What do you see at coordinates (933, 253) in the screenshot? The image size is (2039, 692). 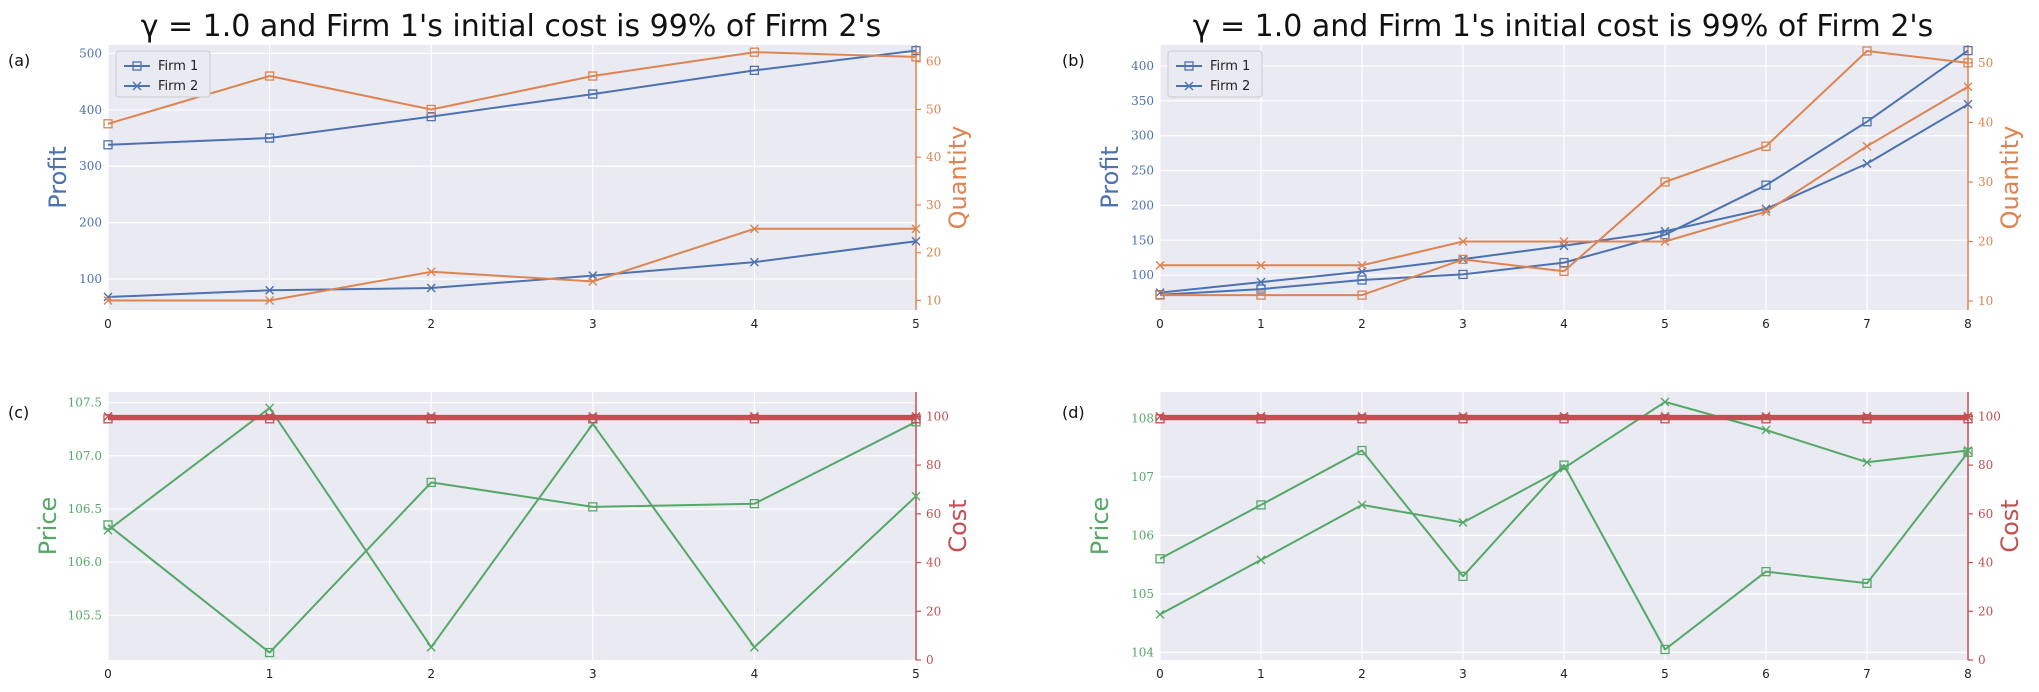 I see `y2-tick-label: 20` at bounding box center [933, 253].